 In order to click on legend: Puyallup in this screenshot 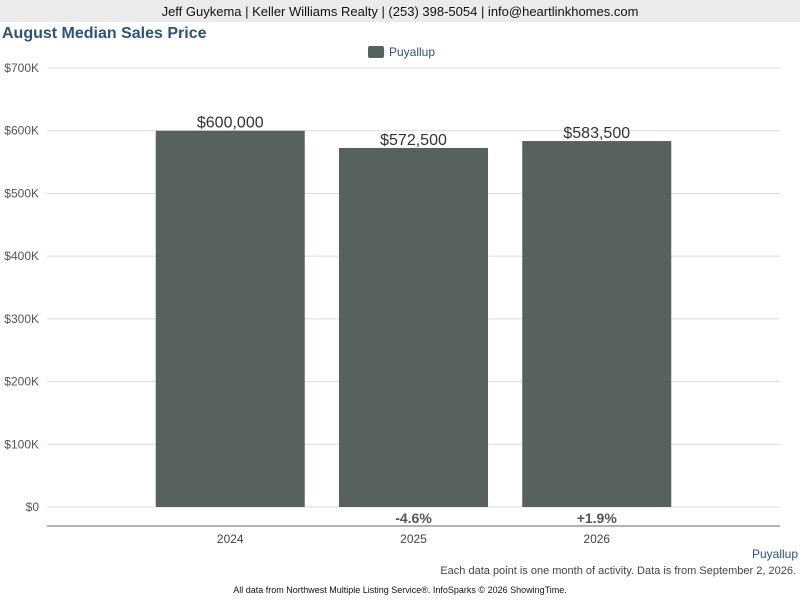, I will do `click(401, 52)`.